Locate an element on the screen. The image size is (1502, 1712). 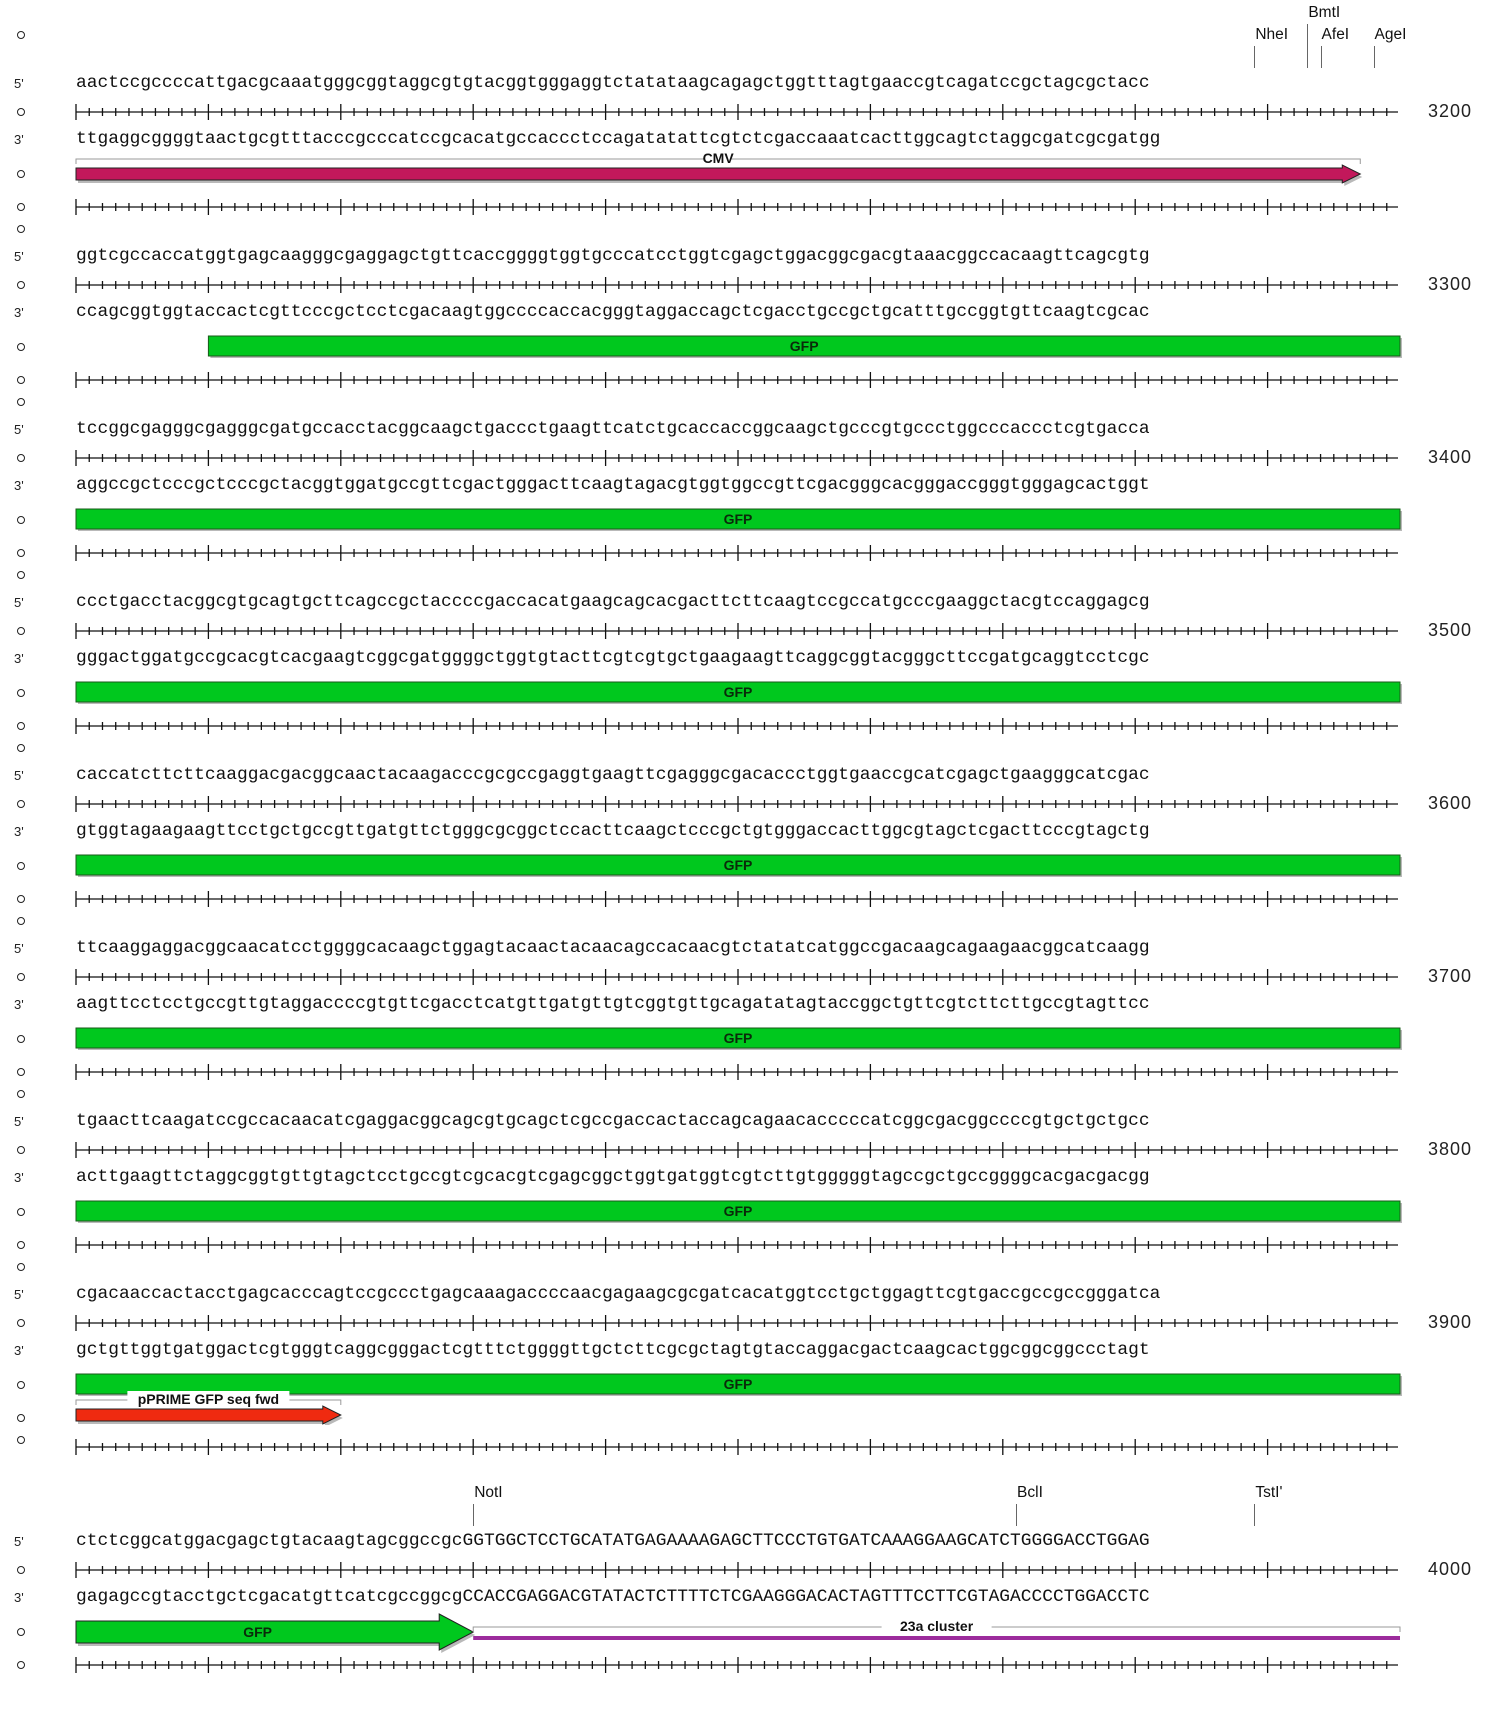
position-number: 3400 is located at coordinates (1450, 457).